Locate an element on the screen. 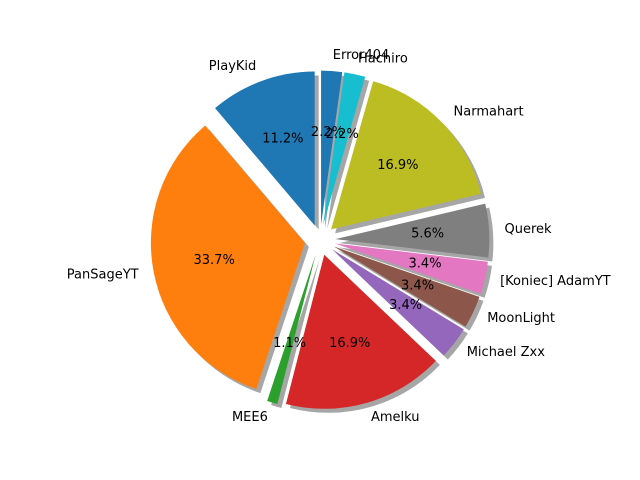  slice-shadow-koniec-adamyt is located at coordinates (415, 272).